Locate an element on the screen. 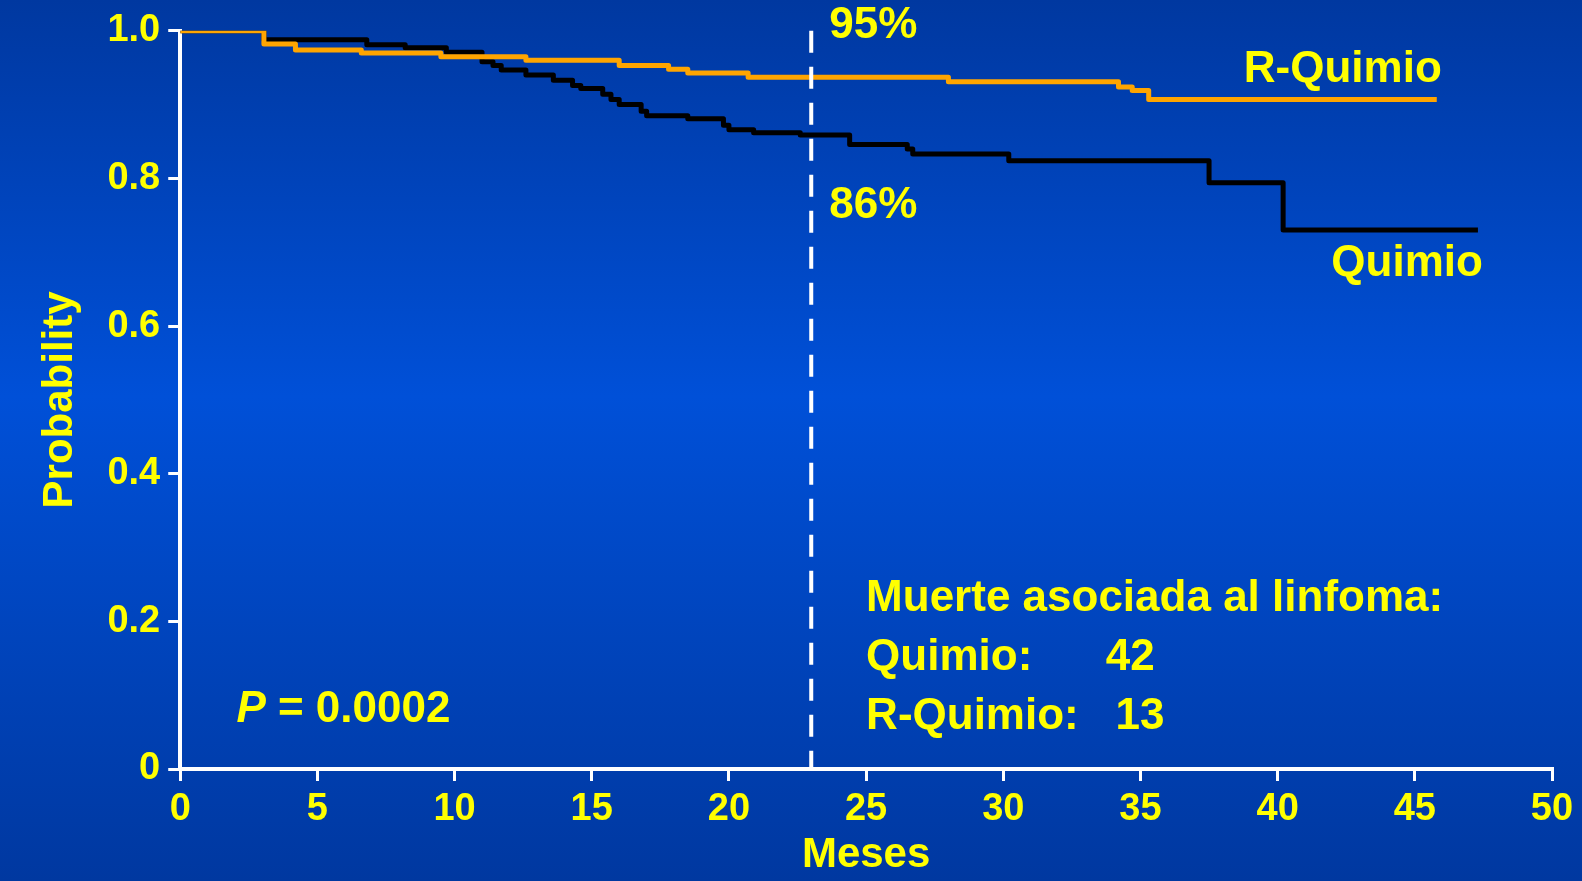 The width and height of the screenshot is (1582, 881). series-label: Quimio is located at coordinates (1407, 261).